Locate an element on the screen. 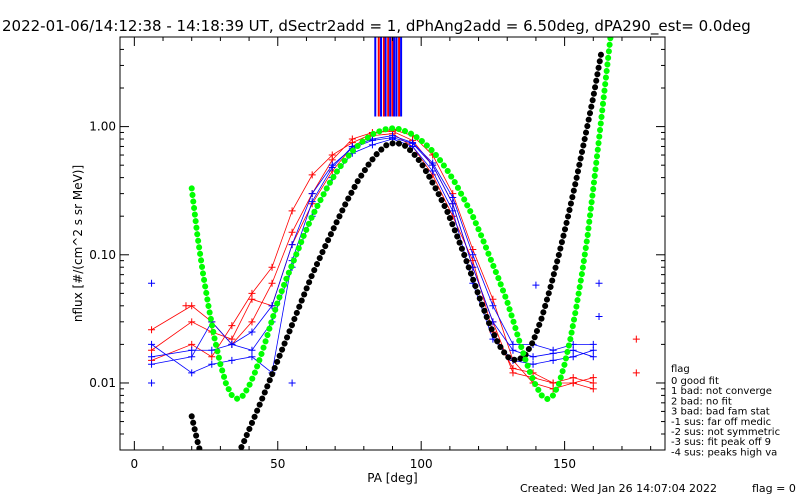 Image resolution: width=800 pixels, height=500 pixels. x-tick-label: 150 is located at coordinates (564, 464).